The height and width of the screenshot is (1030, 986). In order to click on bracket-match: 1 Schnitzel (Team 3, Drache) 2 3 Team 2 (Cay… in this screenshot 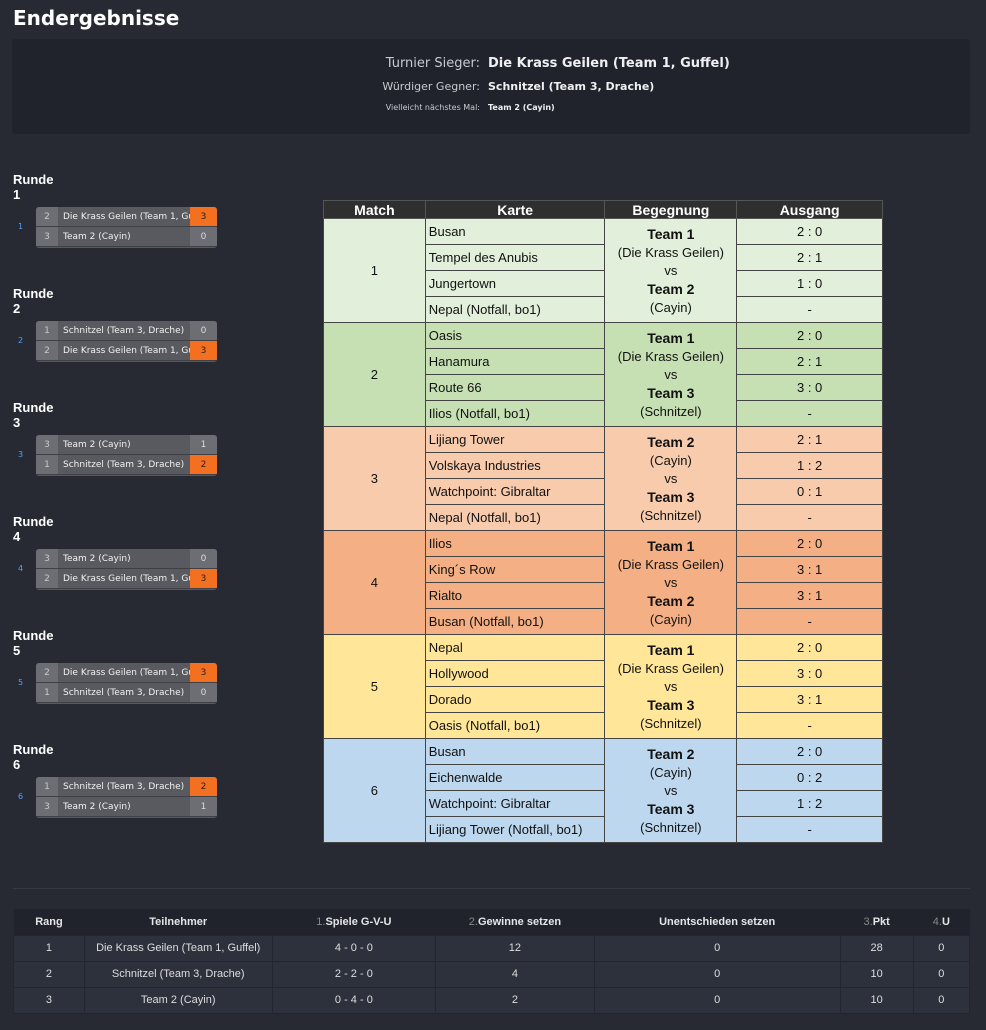, I will do `click(126, 797)`.